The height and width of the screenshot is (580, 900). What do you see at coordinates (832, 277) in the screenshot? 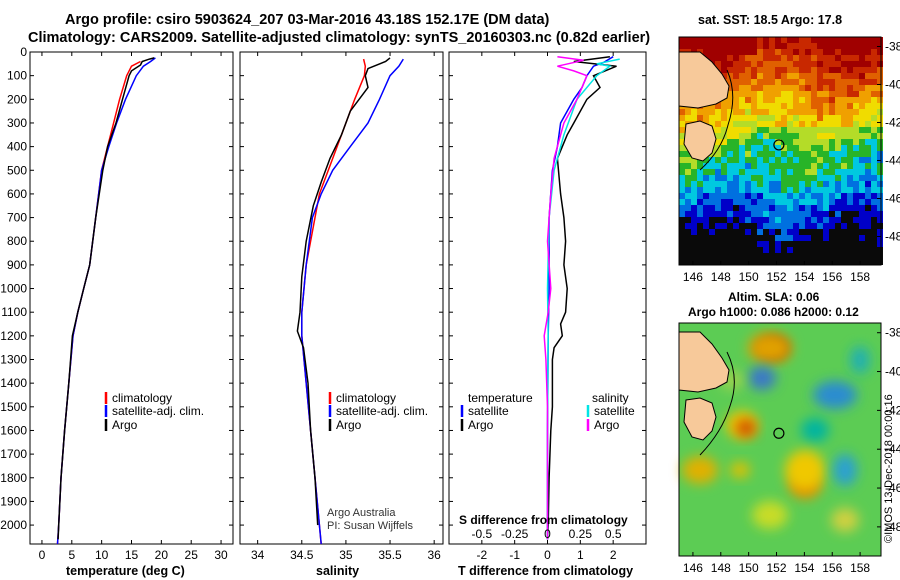
I see `lon-tick-label: 156` at bounding box center [832, 277].